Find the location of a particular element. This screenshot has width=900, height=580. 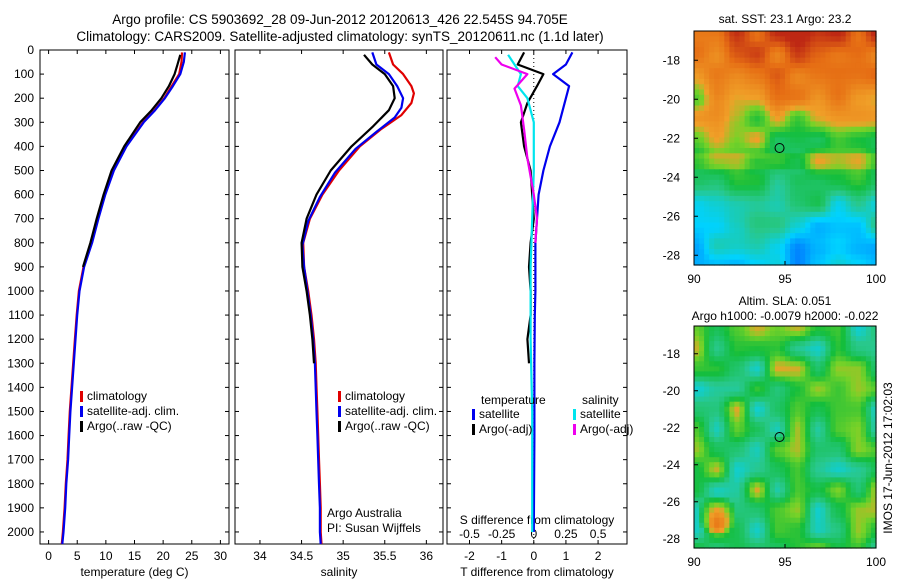

temperature-legend-label: satellite-adj. clim. is located at coordinates (133, 411).